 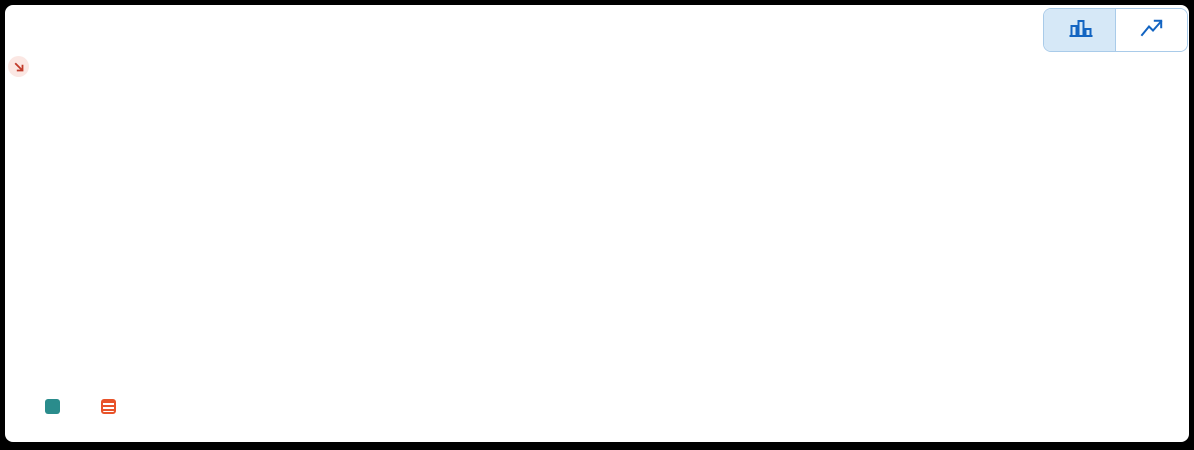 I want to click on comparison-row, so click(x=23, y=66).